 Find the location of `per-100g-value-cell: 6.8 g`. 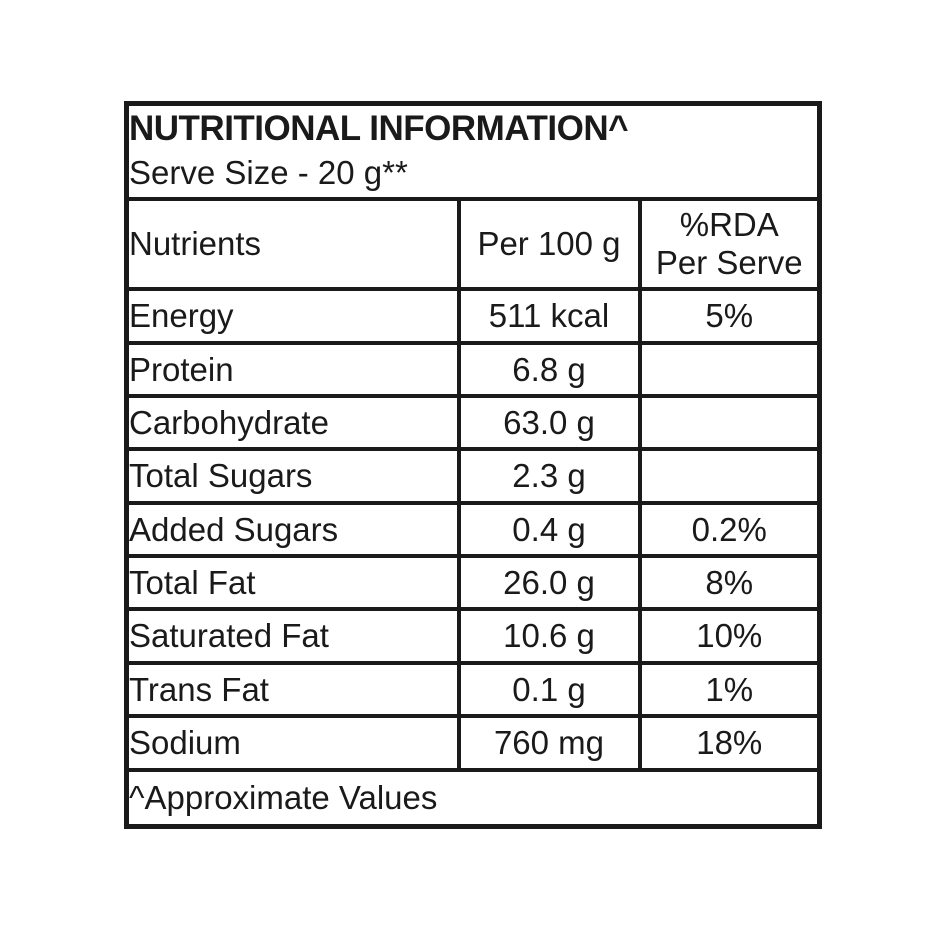

per-100g-value-cell: 6.8 g is located at coordinates (549, 369).